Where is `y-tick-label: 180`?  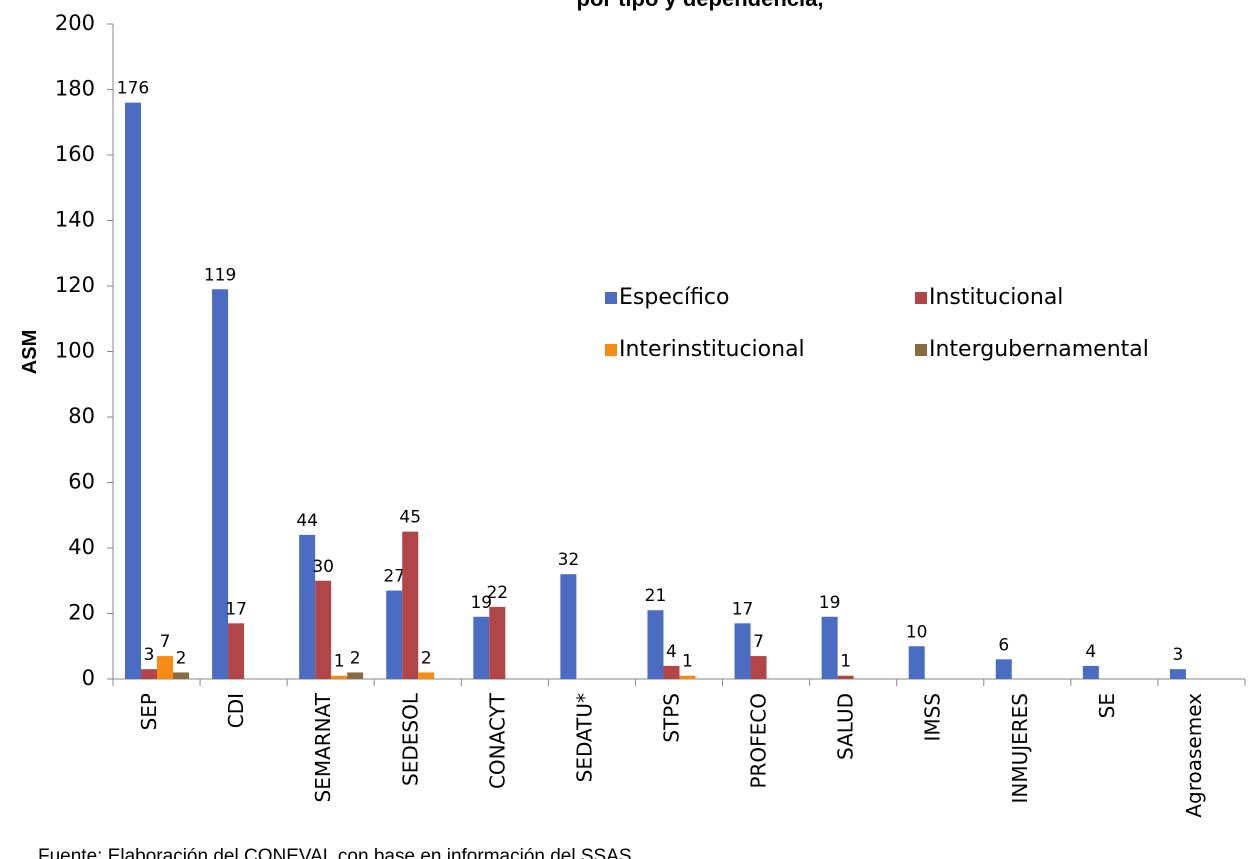
y-tick-label: 180 is located at coordinates (75, 89).